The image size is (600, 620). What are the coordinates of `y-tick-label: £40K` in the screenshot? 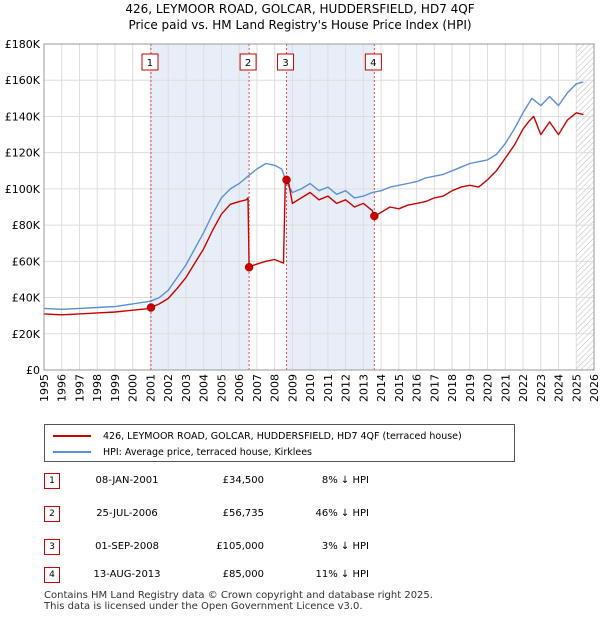 It's located at (26, 298).